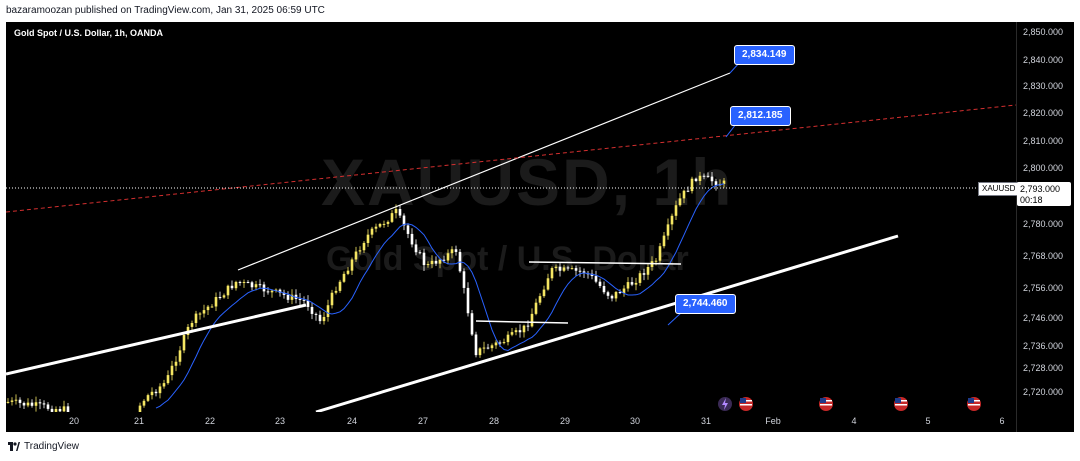  What do you see at coordinates (210, 421) in the screenshot?
I see `time-axis-label: 22` at bounding box center [210, 421].